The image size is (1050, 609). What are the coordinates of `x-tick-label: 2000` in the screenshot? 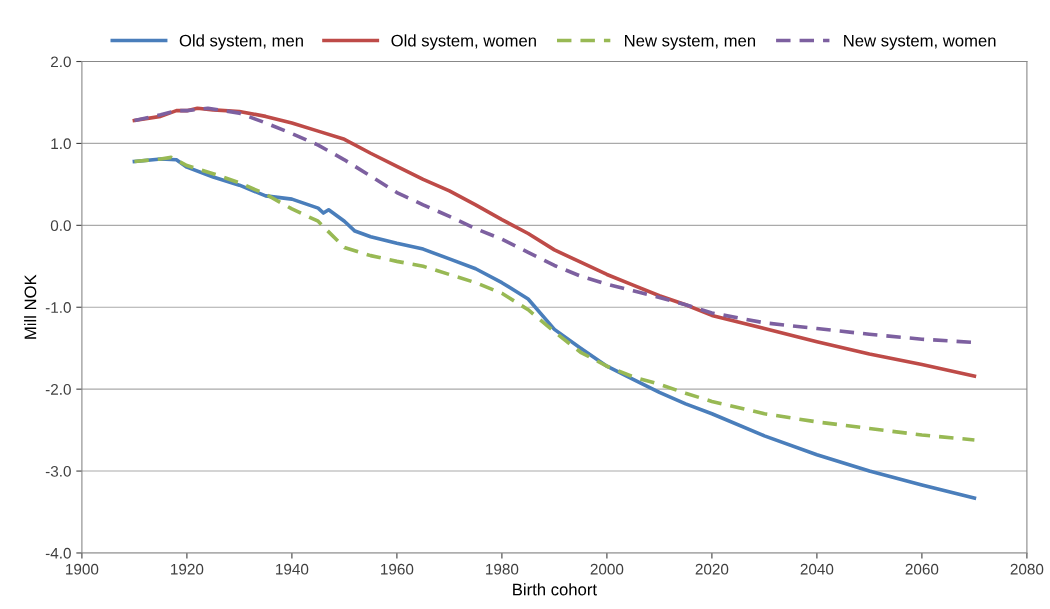 It's located at (607, 569).